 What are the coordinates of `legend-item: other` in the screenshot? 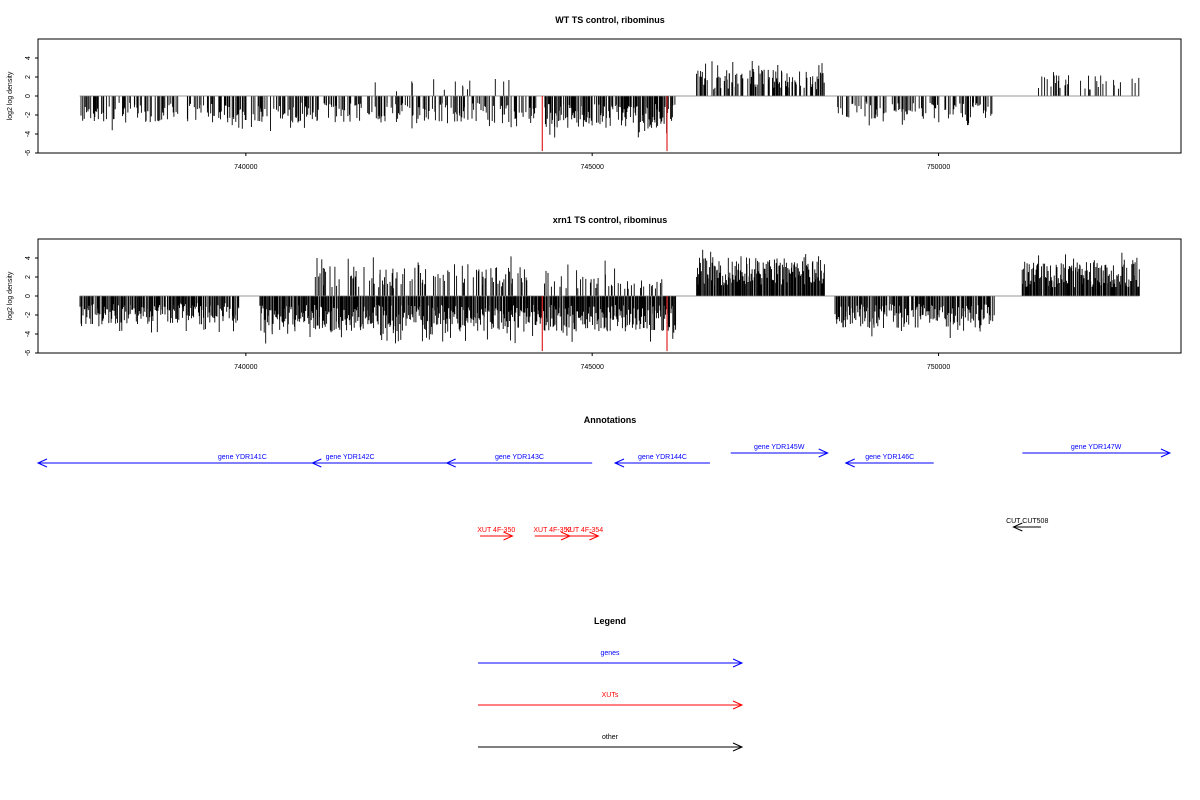 It's located at (611, 743).